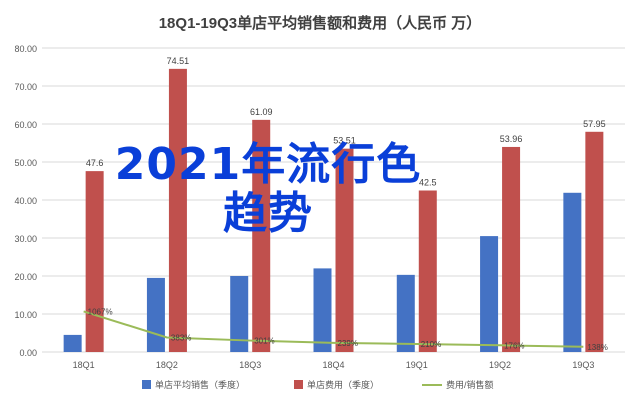 This screenshot has width=640, height=405. Describe the element at coordinates (470, 384) in the screenshot. I see `legend-label: 费用/销售额` at that location.